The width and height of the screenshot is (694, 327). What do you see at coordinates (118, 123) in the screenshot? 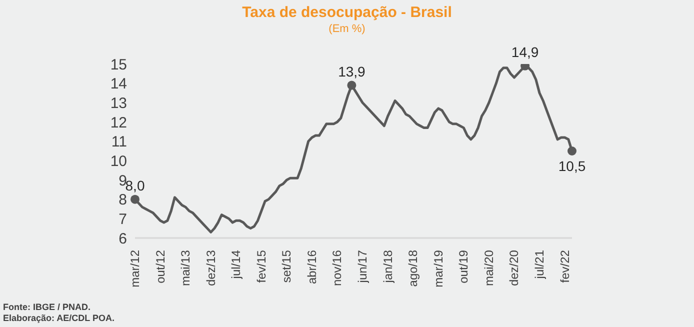
I see `y-tick-label: 12` at bounding box center [118, 123].